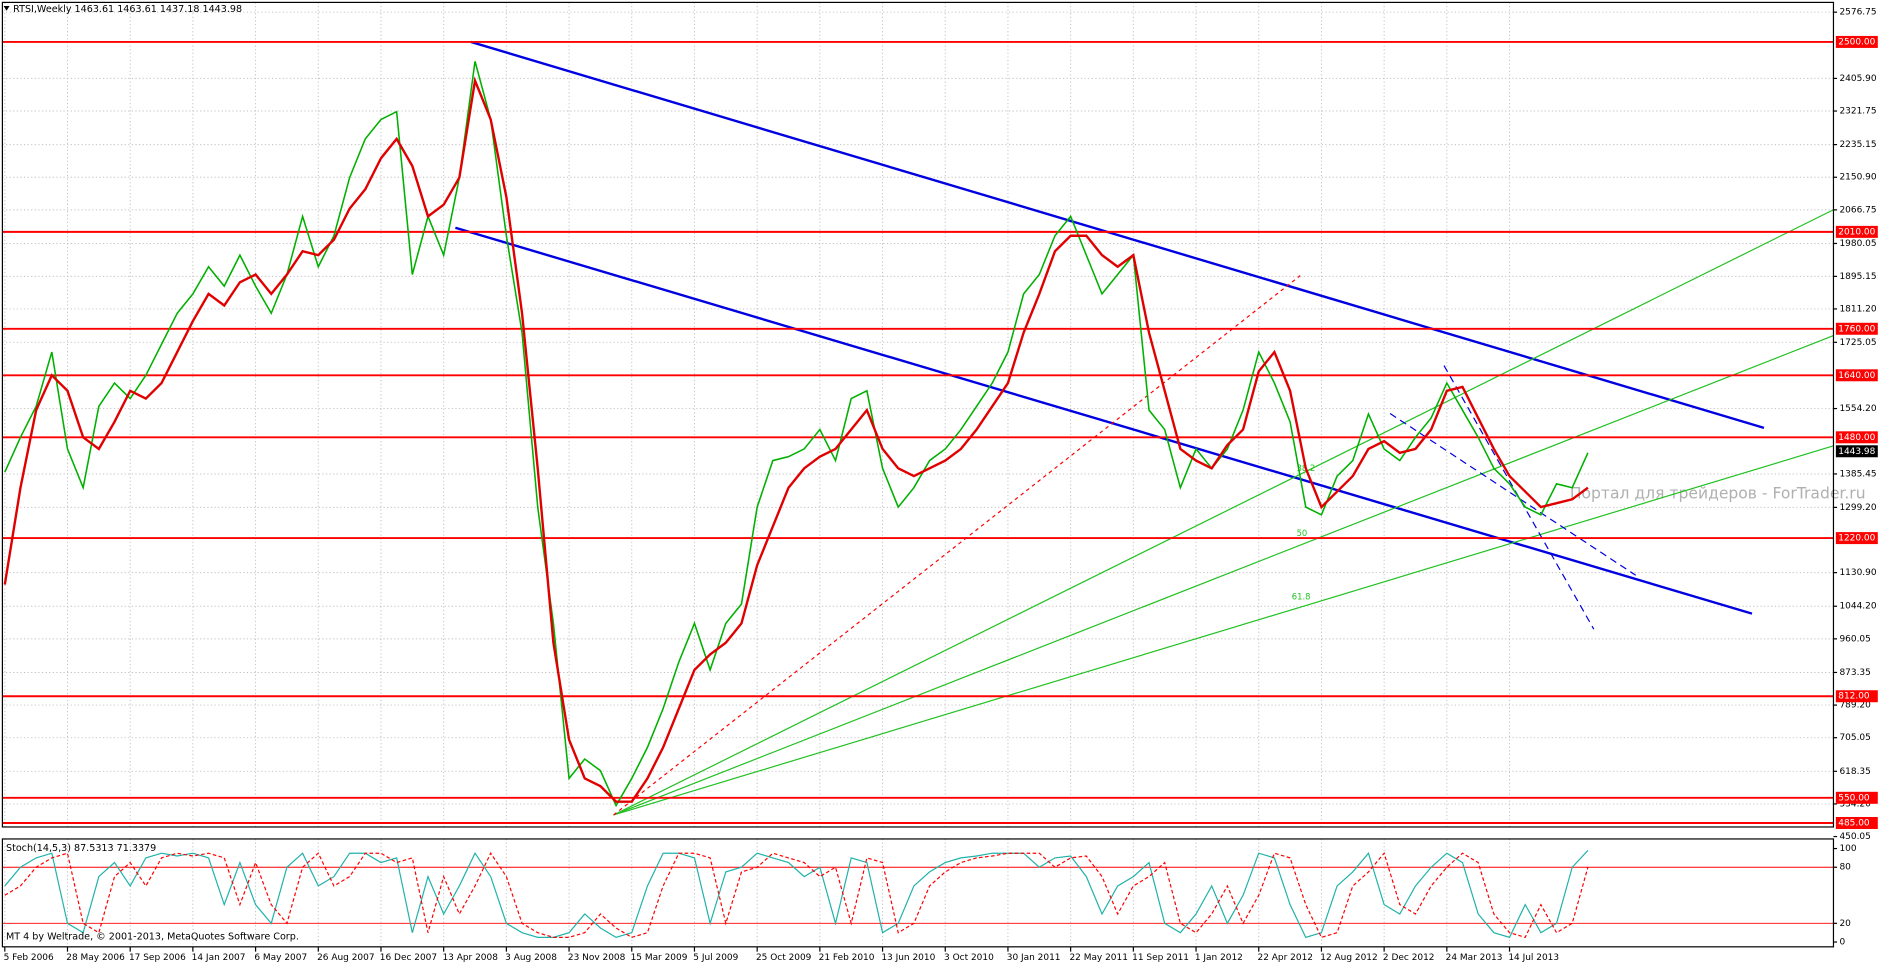 The height and width of the screenshot is (966, 1879). What do you see at coordinates (1301, 596) in the screenshot?
I see `fib-label: 61.8` at bounding box center [1301, 596].